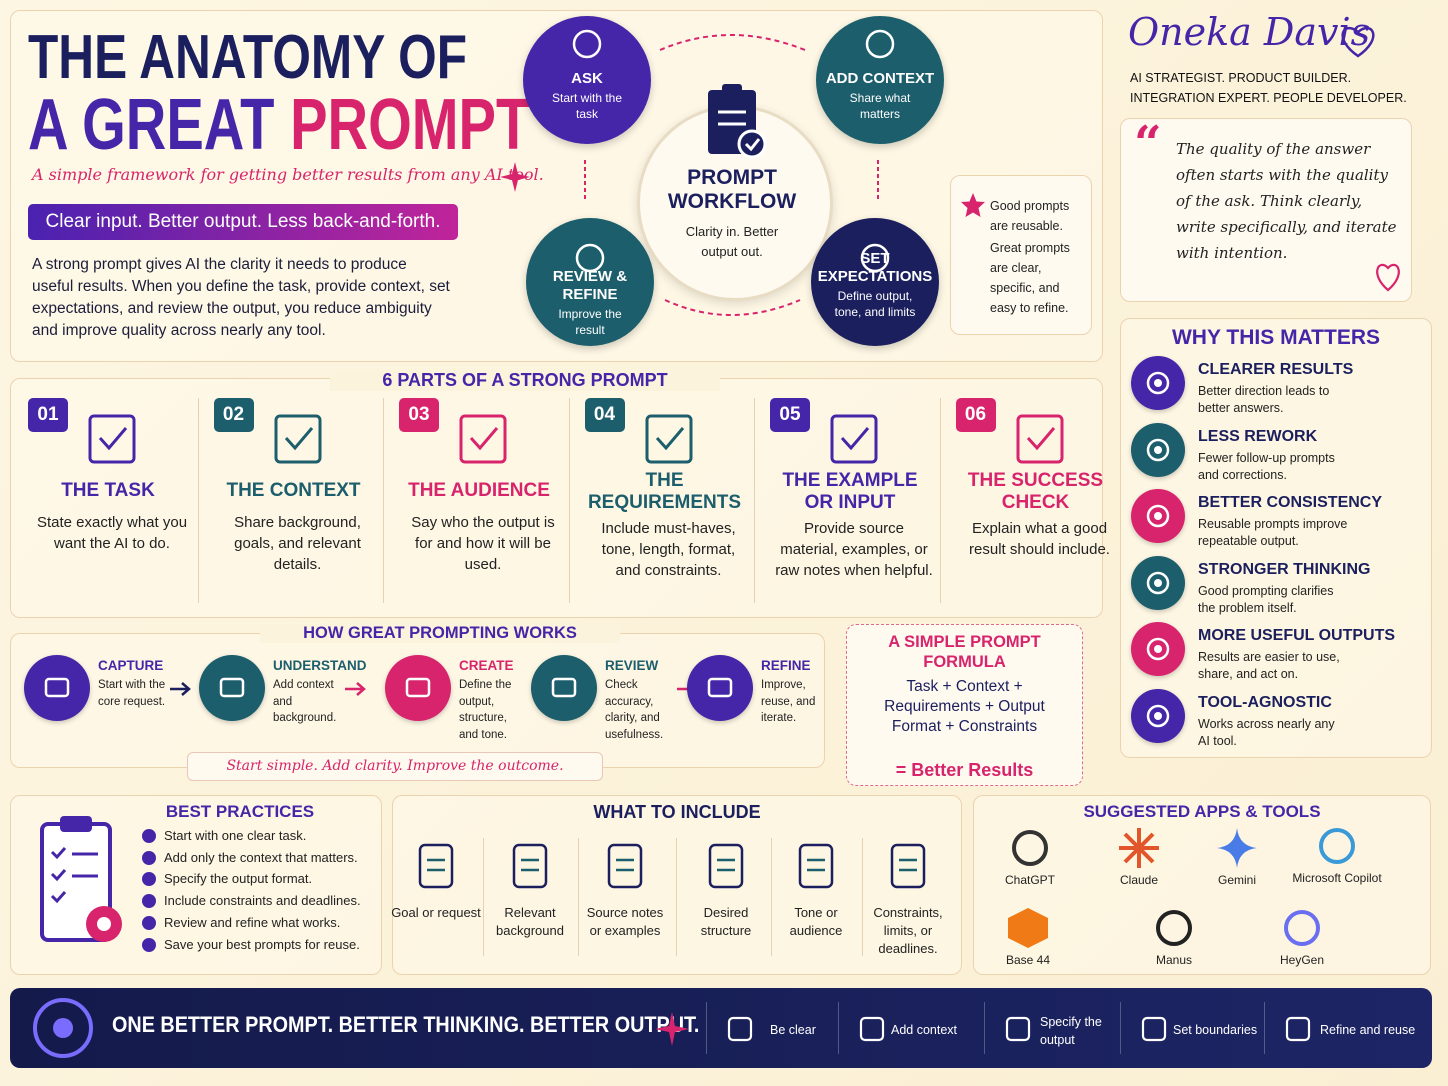 Image resolution: width=1448 pixels, height=1086 pixels. I want to click on how-title: REFINE, so click(786, 665).